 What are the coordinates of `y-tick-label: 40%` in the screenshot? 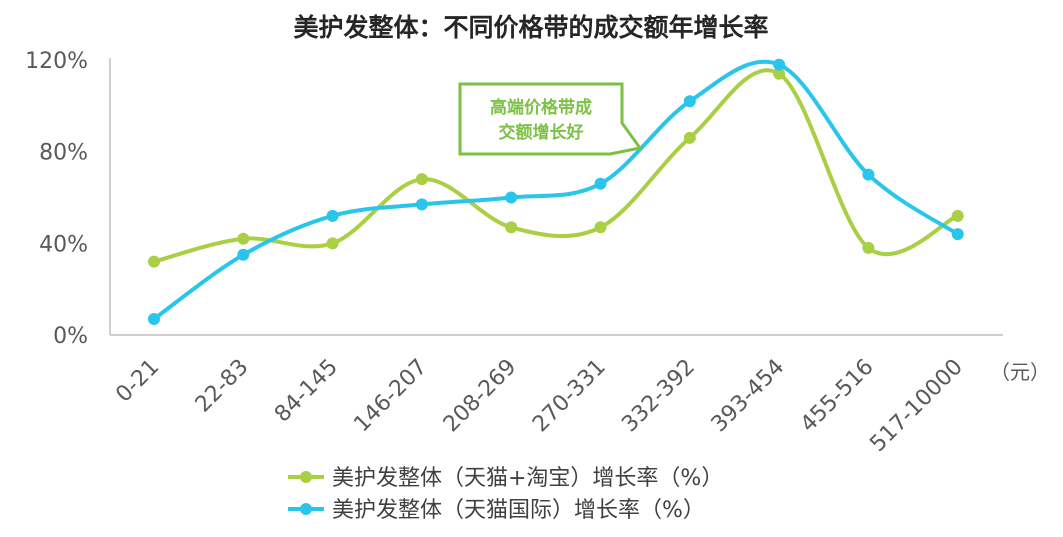 It's located at (63, 244).